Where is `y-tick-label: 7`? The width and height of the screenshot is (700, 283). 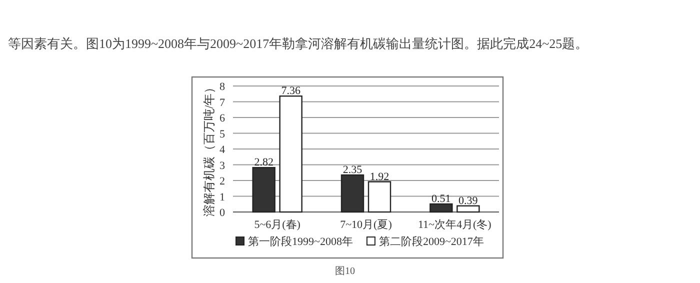
y-tick-label: 7 is located at coordinates (223, 102).